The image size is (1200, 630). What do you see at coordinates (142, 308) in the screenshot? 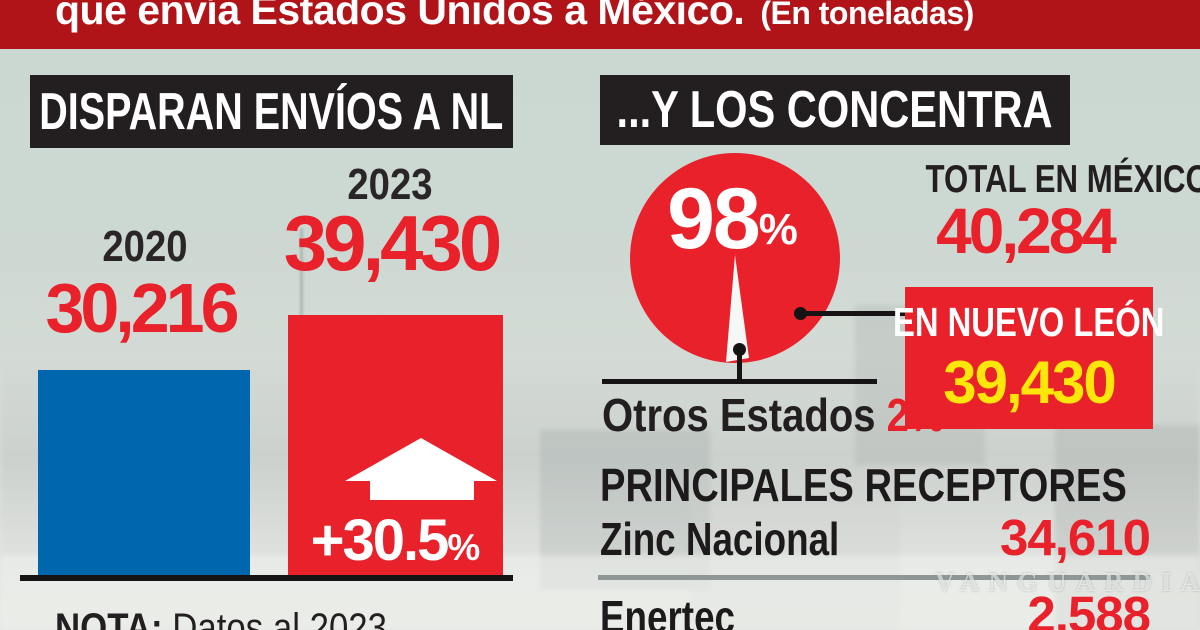
I see `bar-2020-value-label: 30,216` at bounding box center [142, 308].